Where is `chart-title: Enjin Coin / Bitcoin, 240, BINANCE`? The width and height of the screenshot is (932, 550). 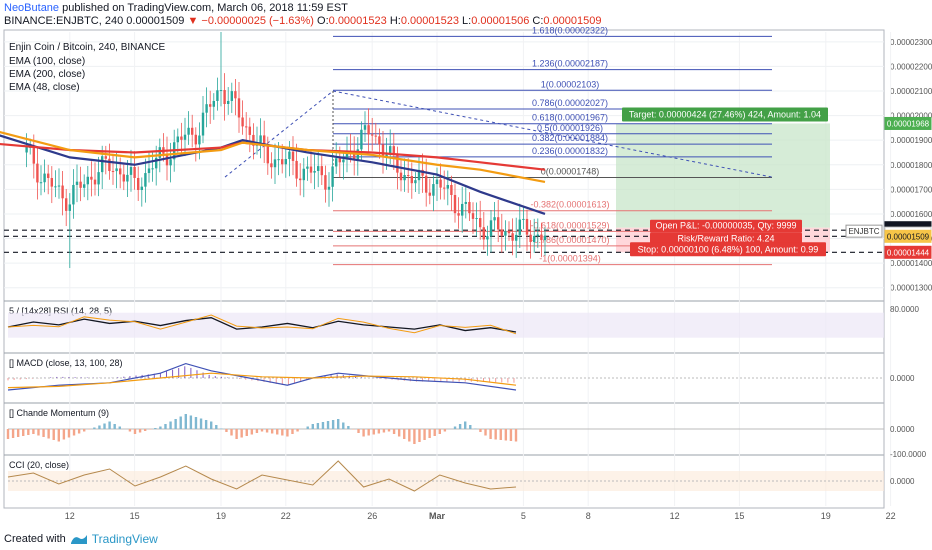 chart-title: Enjin Coin / Bitcoin, 240, BINANCE is located at coordinates (87, 47).